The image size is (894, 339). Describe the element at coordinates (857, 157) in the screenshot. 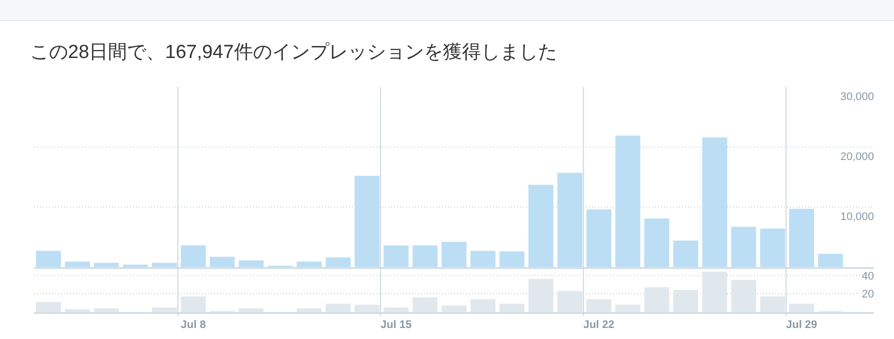

I see `y-tick-label: 20,000` at that location.